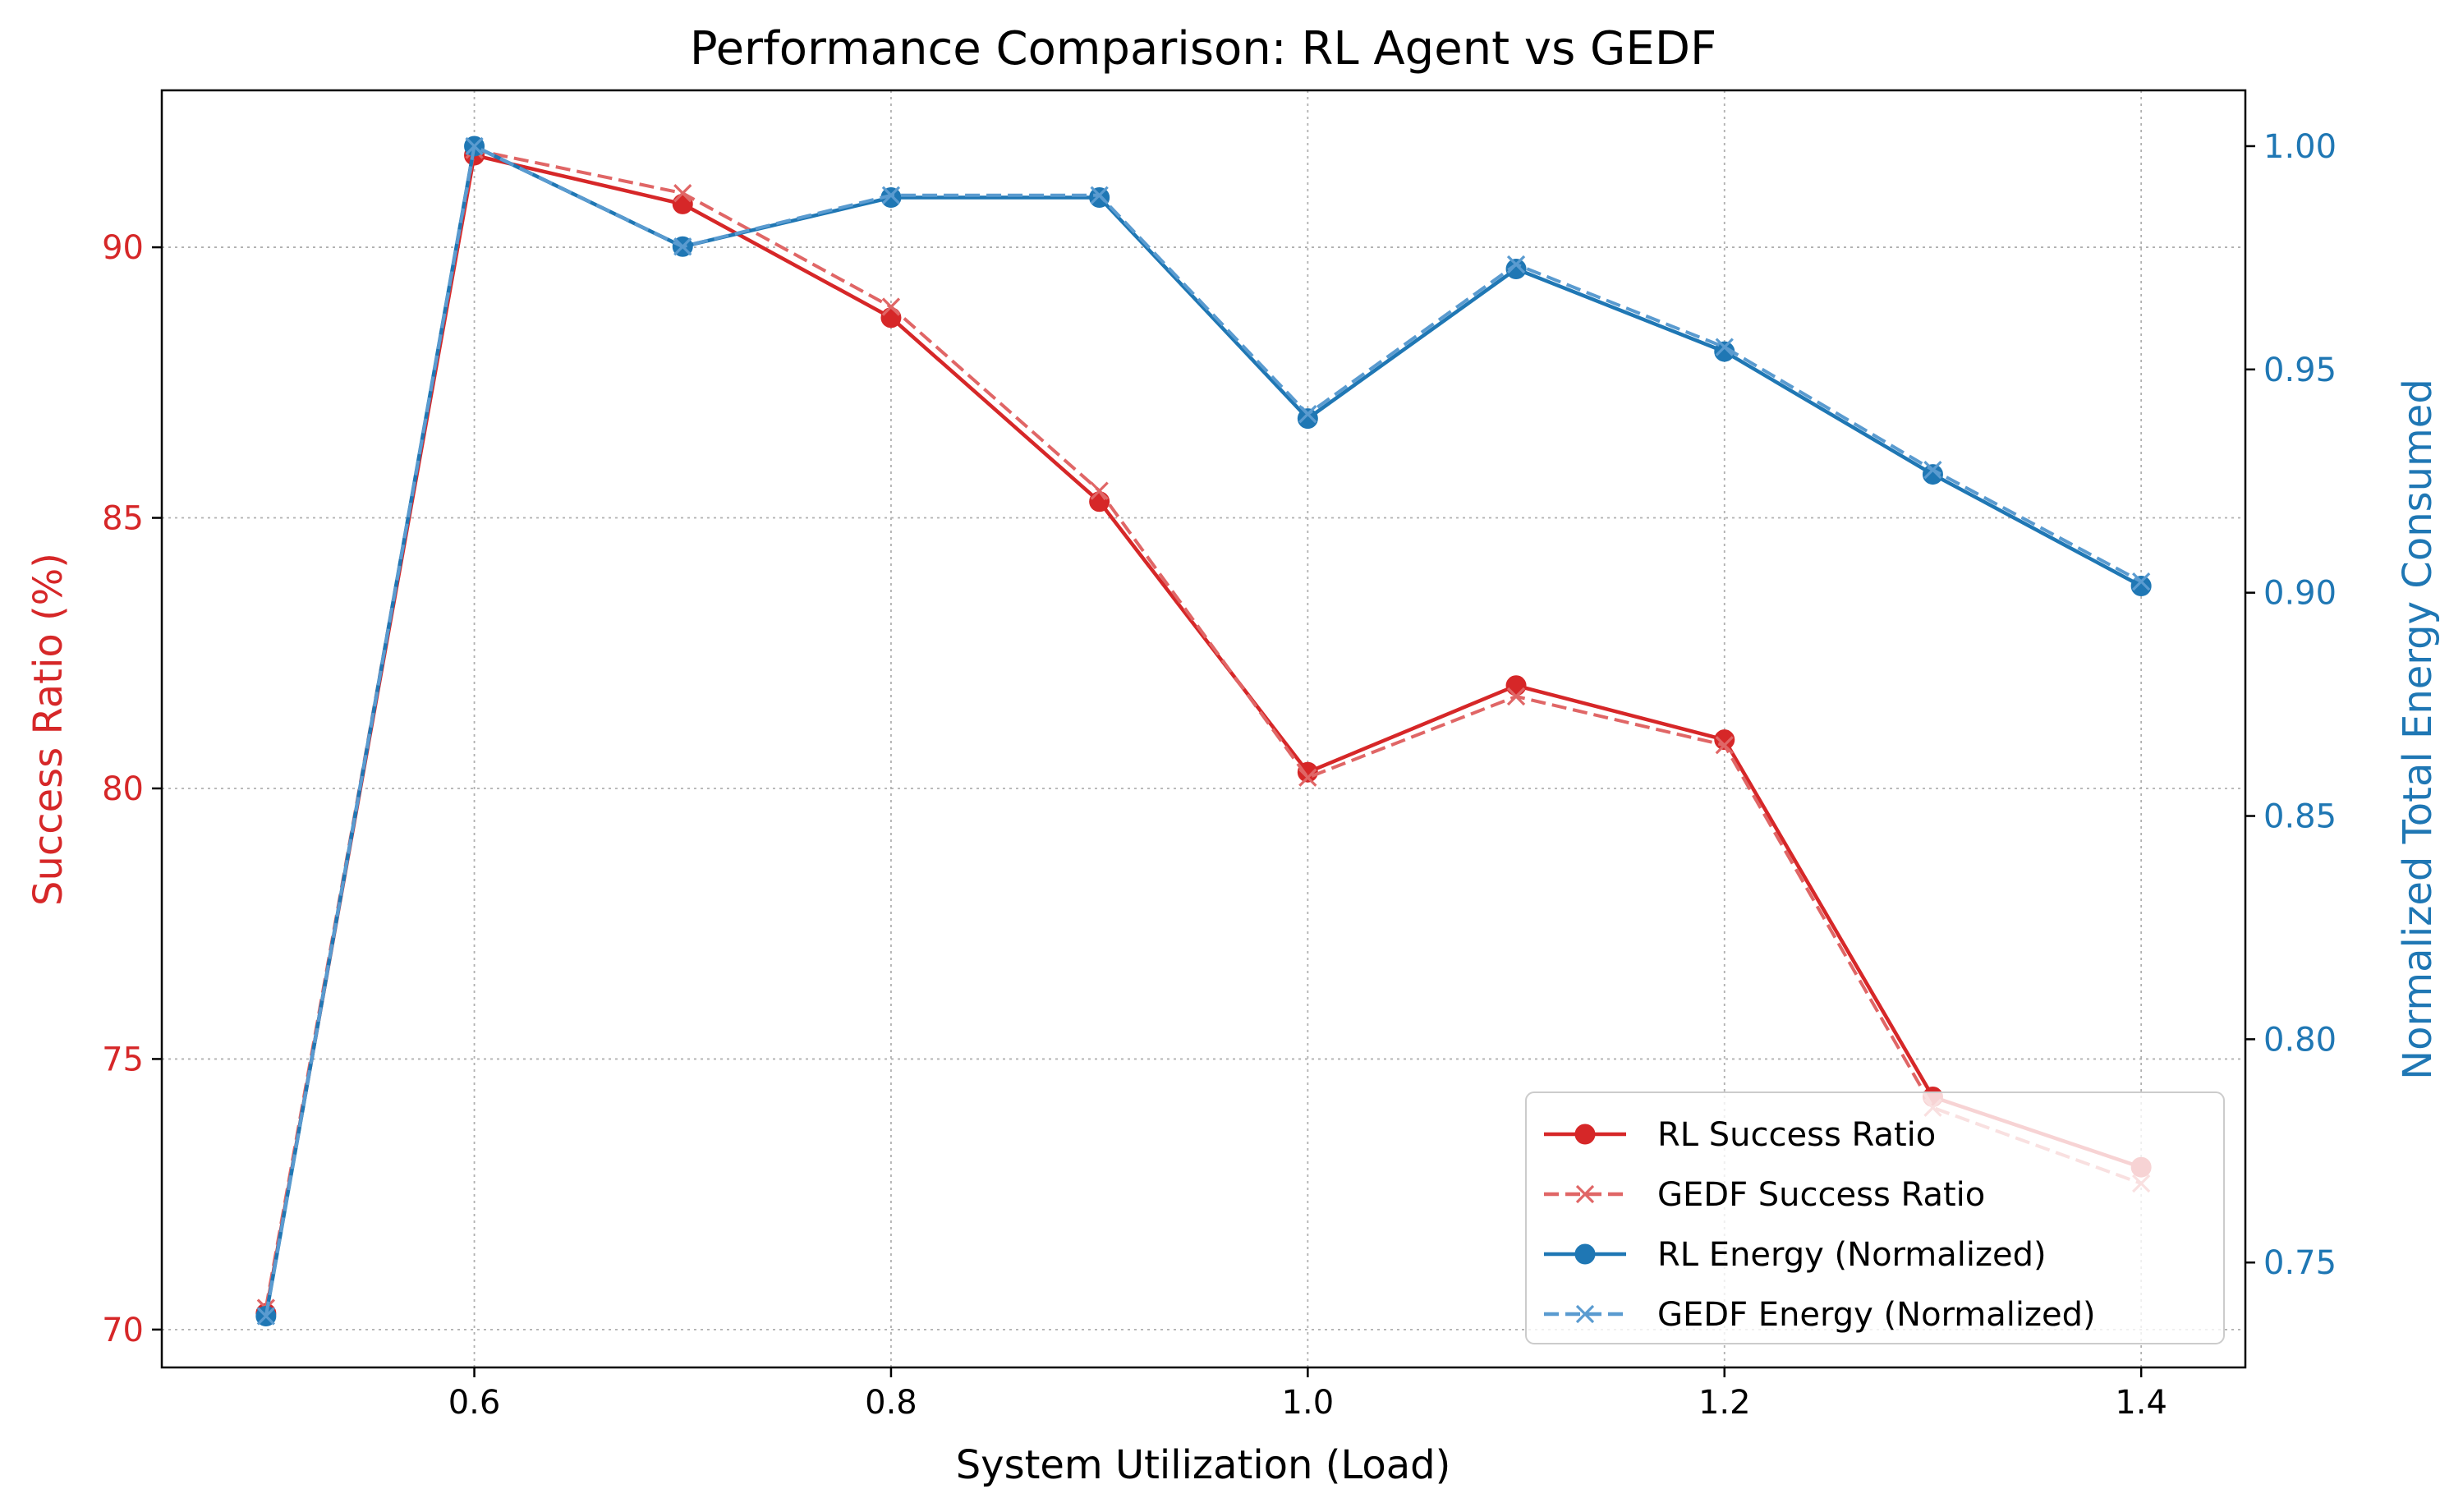 Image resolution: width=2440 pixels, height=1512 pixels. Describe the element at coordinates (123, 1330) in the screenshot. I see `y-left-tick-label: 70` at that location.